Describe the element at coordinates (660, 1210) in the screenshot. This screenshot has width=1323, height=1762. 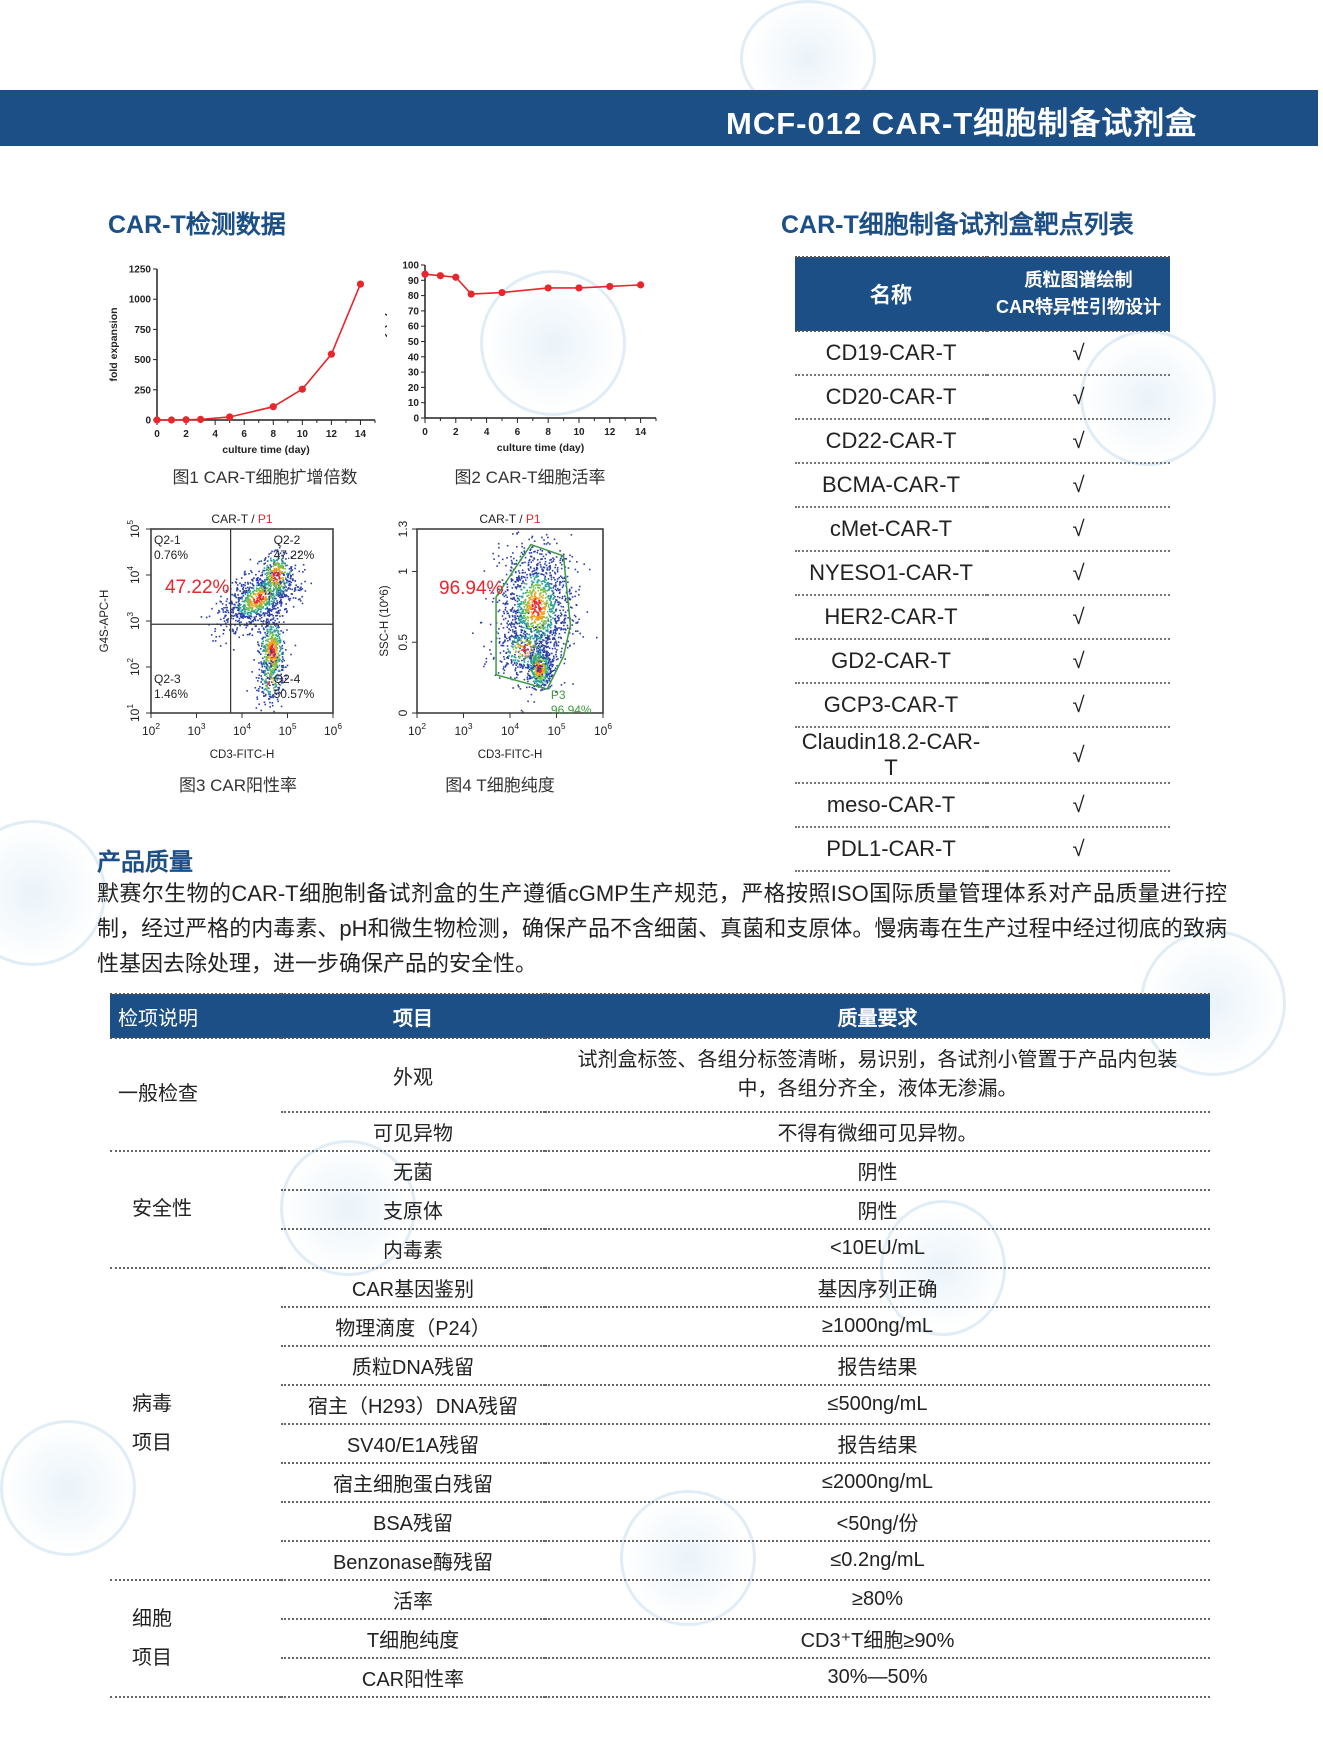
I see `quality-row: 安全性 无菌 阴性` at that location.